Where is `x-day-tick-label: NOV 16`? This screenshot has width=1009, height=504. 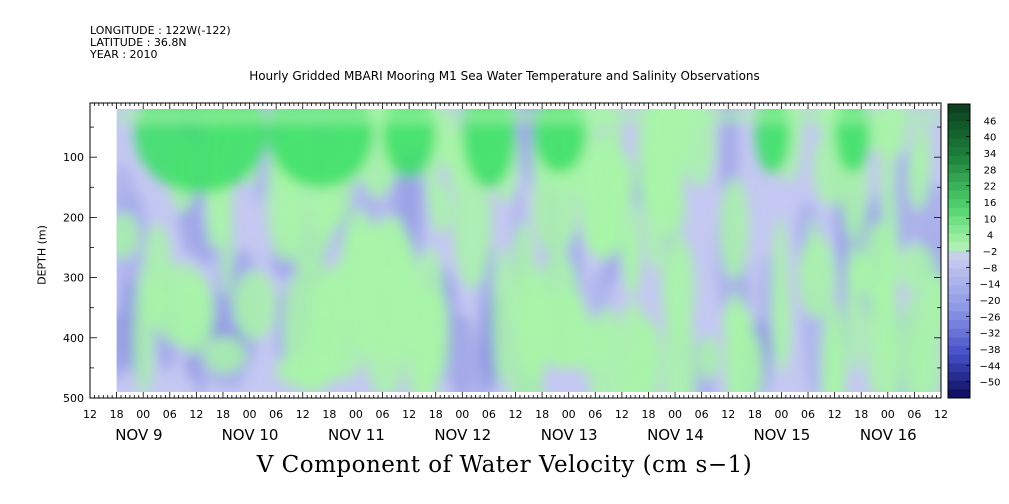 x-day-tick-label: NOV 16 is located at coordinates (888, 435).